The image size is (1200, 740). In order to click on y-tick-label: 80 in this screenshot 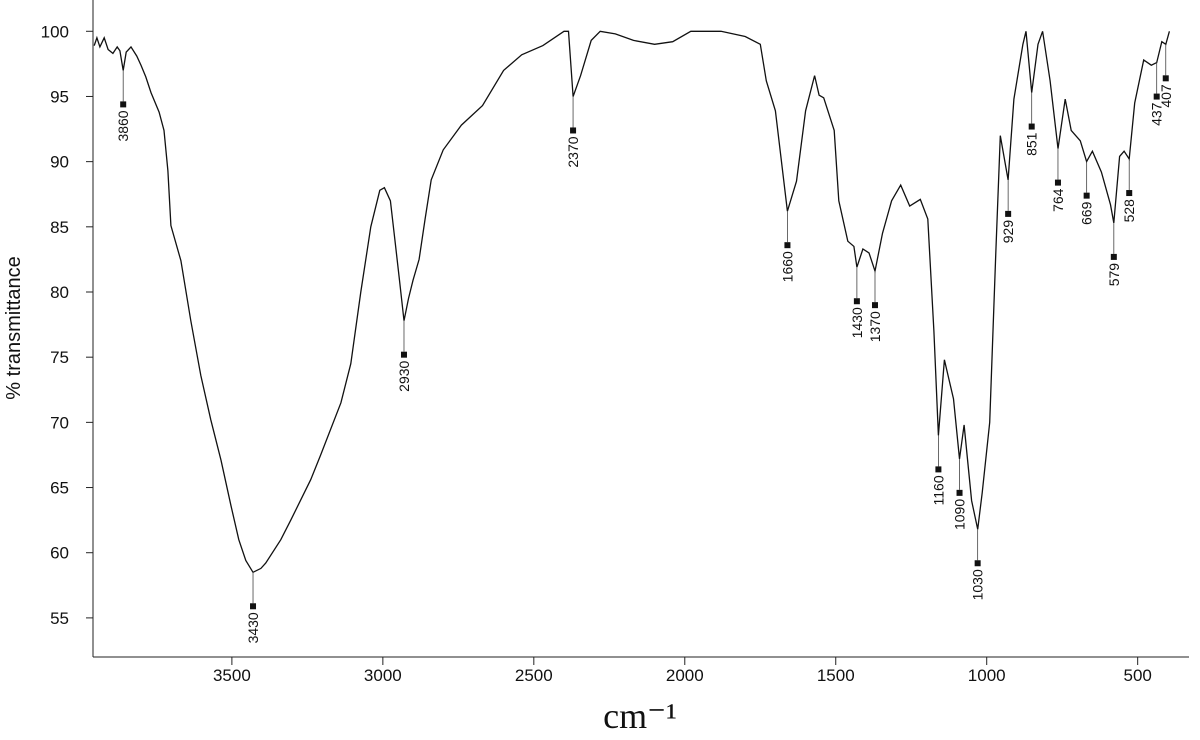, I will do `click(59, 292)`.